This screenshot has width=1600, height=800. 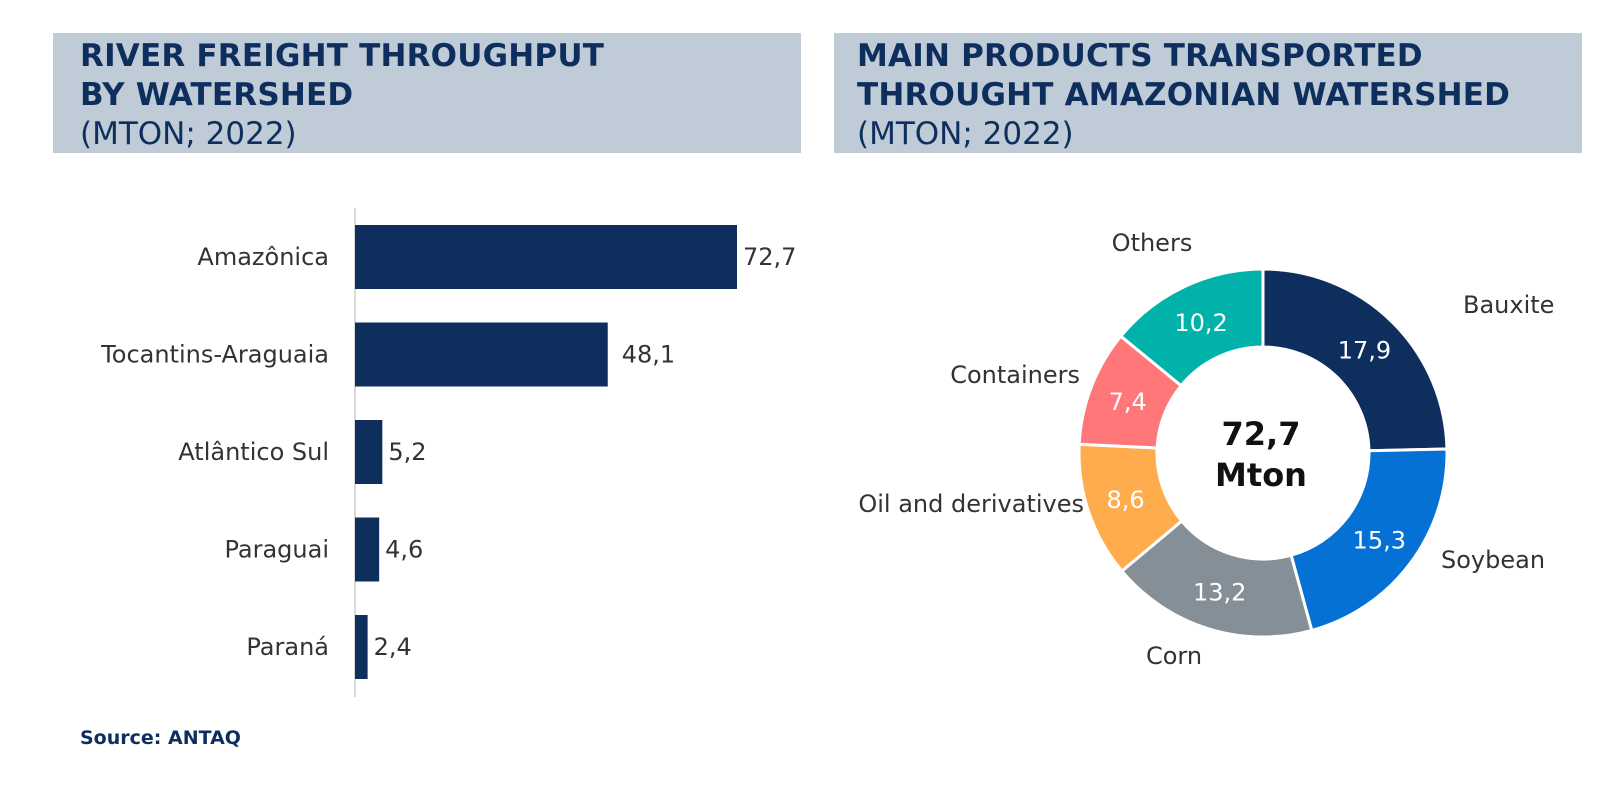 I want to click on bar-value-label: 72,7, so click(x=769, y=257).